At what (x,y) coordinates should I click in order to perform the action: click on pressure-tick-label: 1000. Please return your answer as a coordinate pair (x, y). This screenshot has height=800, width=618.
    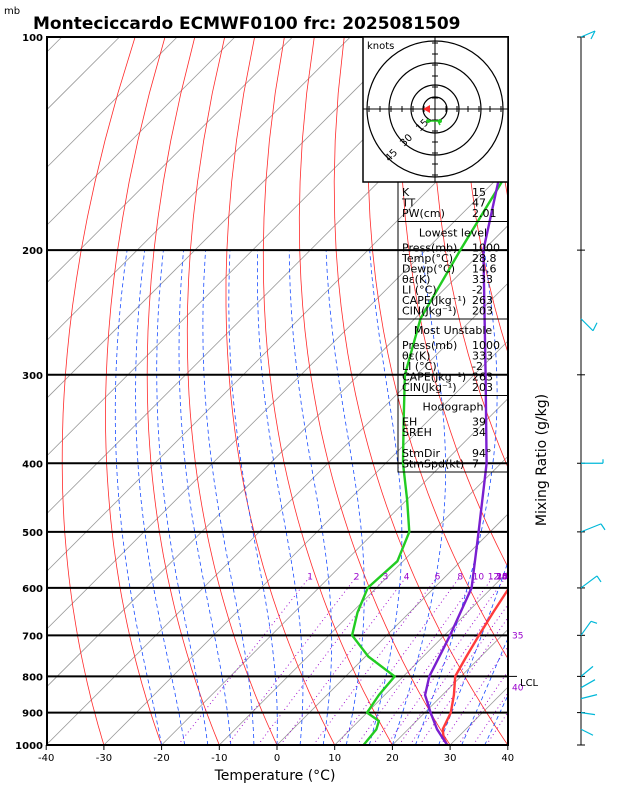
    Looking at the image, I should click on (29, 746).